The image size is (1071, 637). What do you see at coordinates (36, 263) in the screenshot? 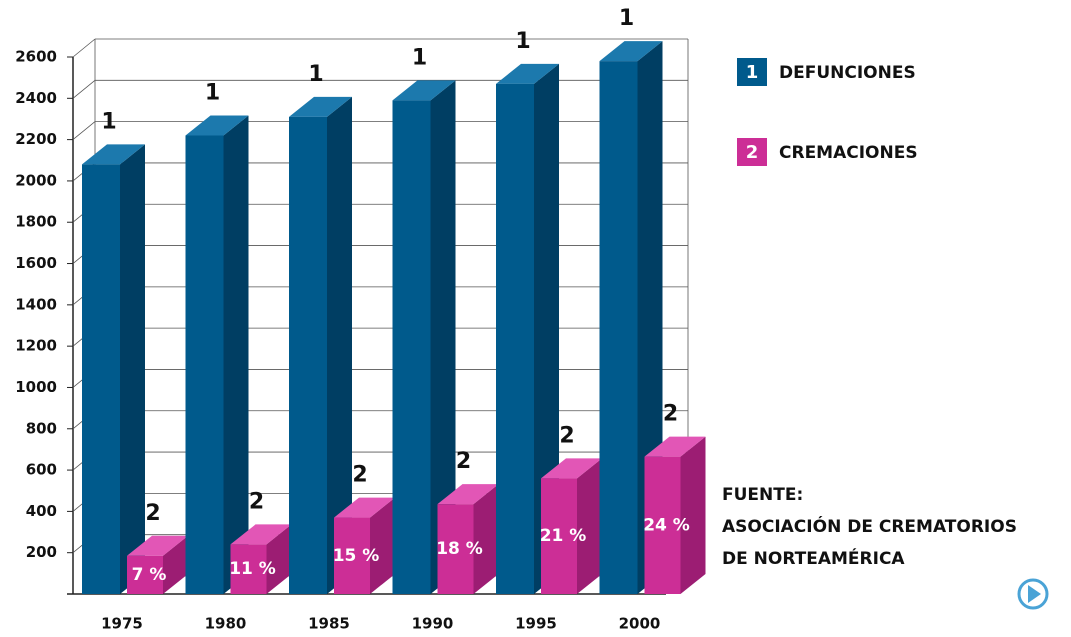
I see `y-tick-label: 1600` at bounding box center [36, 263].